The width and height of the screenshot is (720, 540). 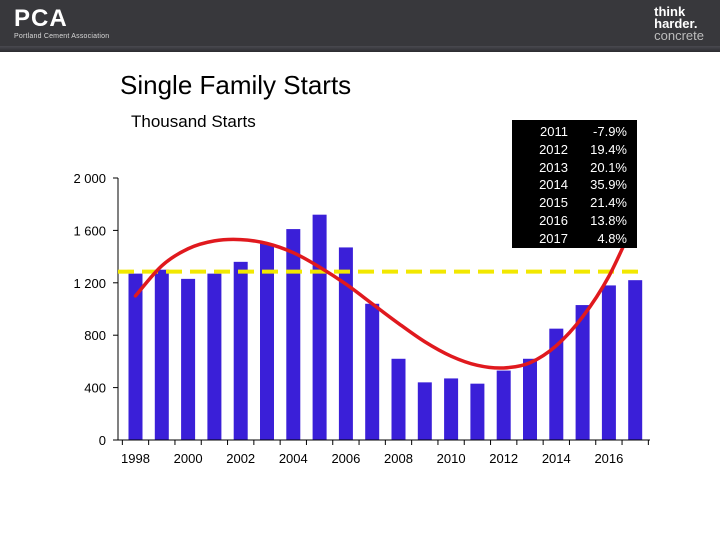 What do you see at coordinates (236, 85) in the screenshot?
I see `page-title: Single Family Starts` at bounding box center [236, 85].